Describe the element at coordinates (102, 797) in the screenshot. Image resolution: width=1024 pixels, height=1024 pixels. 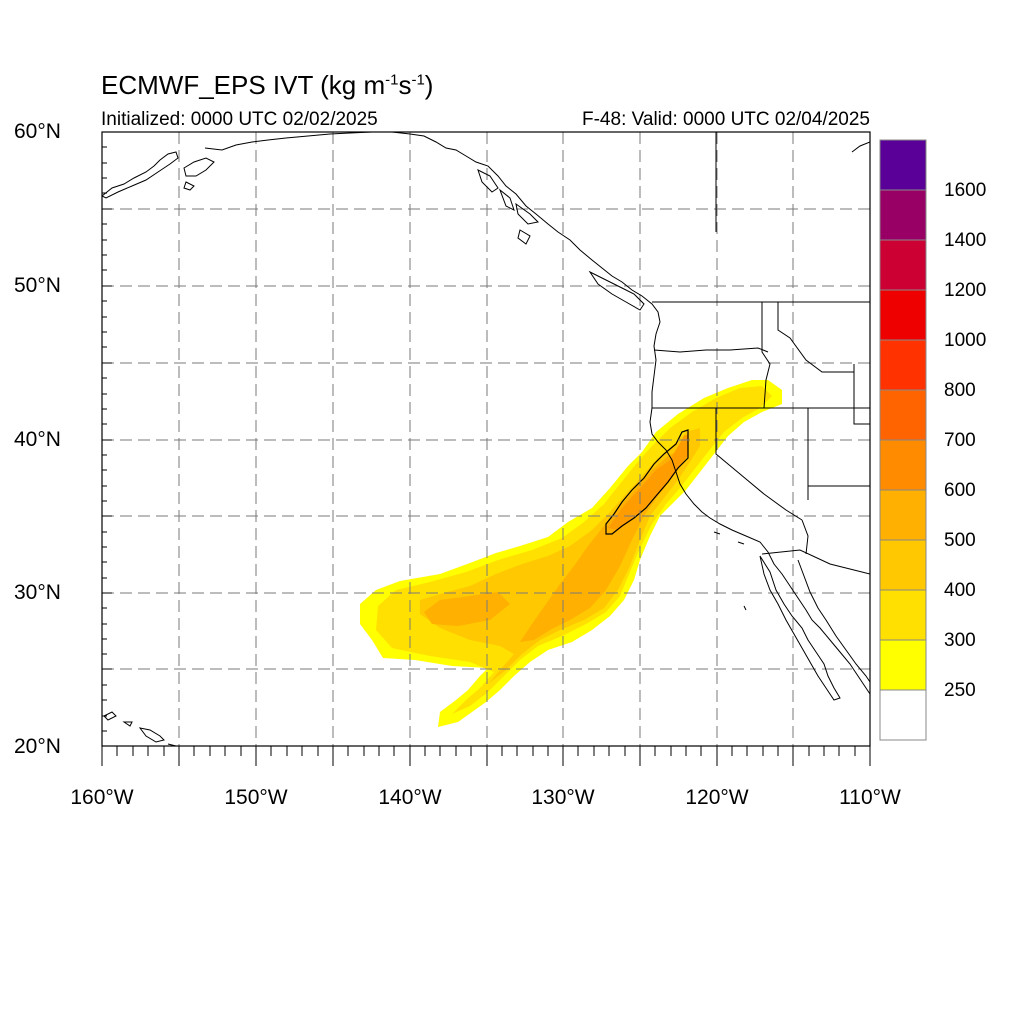
I see `lon-label-160: 160°W` at that location.